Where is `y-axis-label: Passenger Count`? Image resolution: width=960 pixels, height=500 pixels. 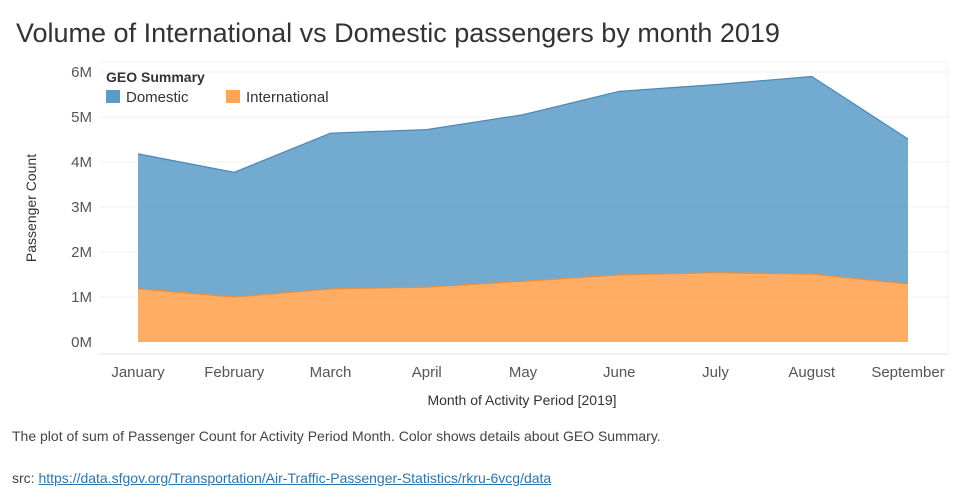 y-axis-label: Passenger Count is located at coordinates (31, 208).